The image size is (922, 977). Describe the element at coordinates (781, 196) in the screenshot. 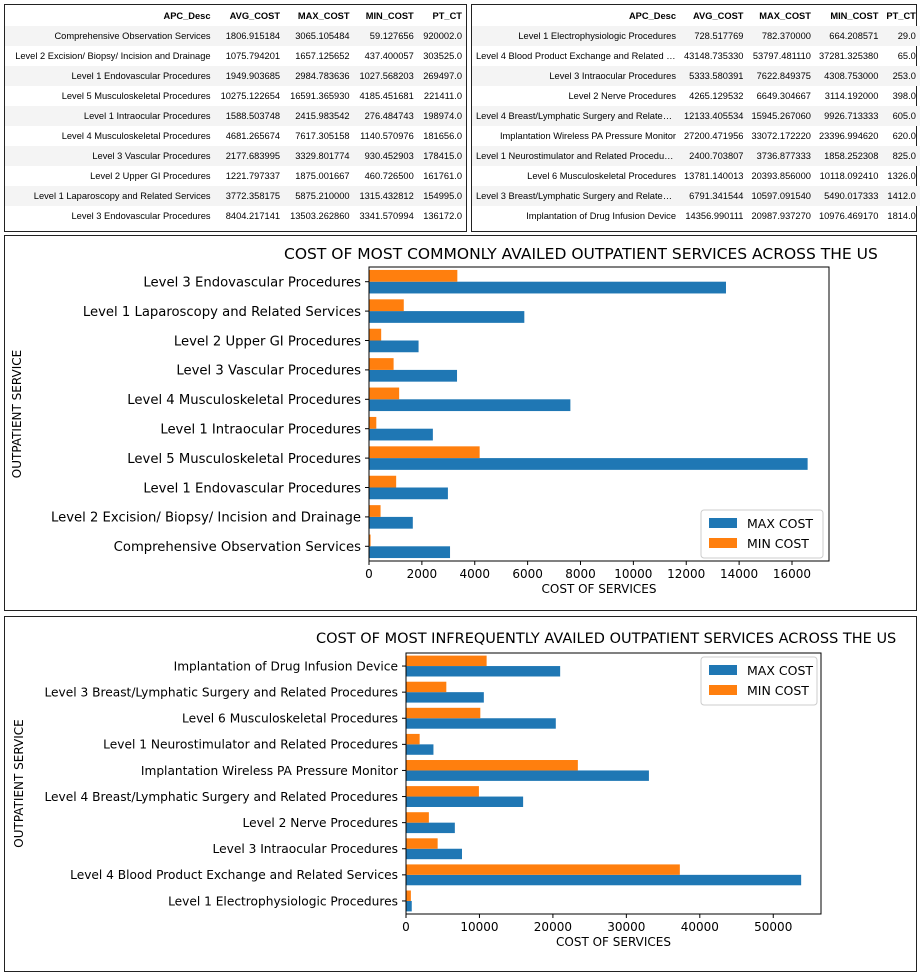

I see `table-cell-value: 10597.091540` at that location.